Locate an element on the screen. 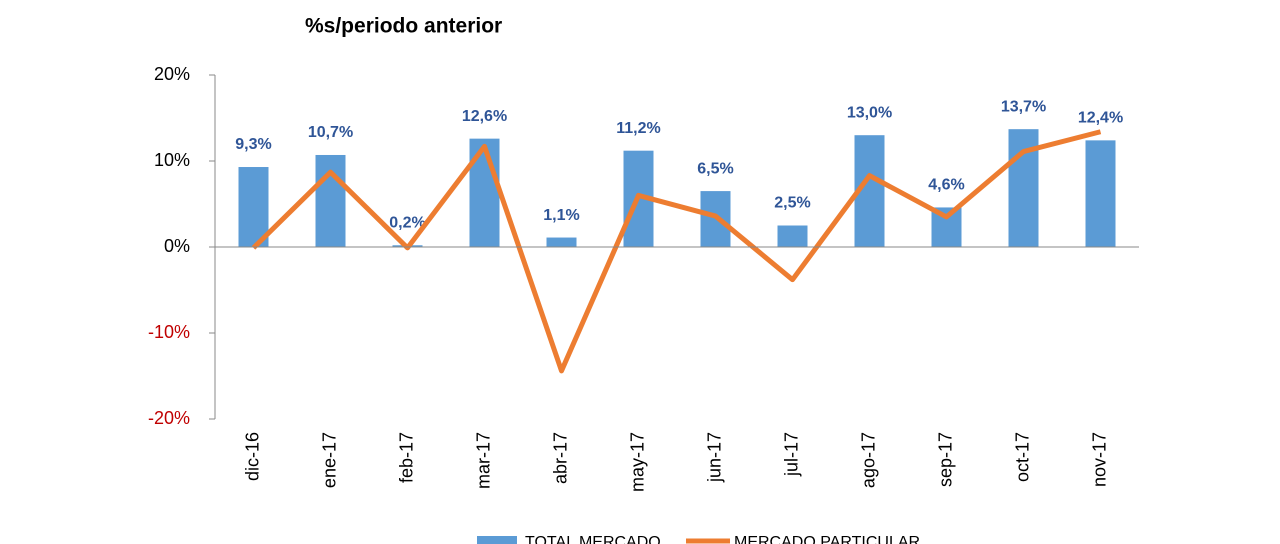 The height and width of the screenshot is (544, 1280). data-label: 0,2% is located at coordinates (407, 222).